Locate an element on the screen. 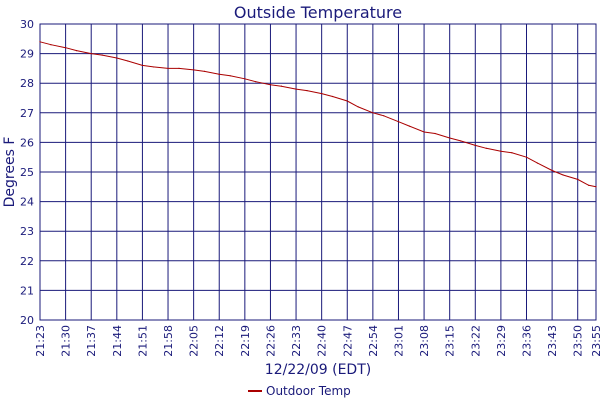 Image resolution: width=600 pixels, height=400 pixels. y-axis-label: Degrees F is located at coordinates (10, 172).